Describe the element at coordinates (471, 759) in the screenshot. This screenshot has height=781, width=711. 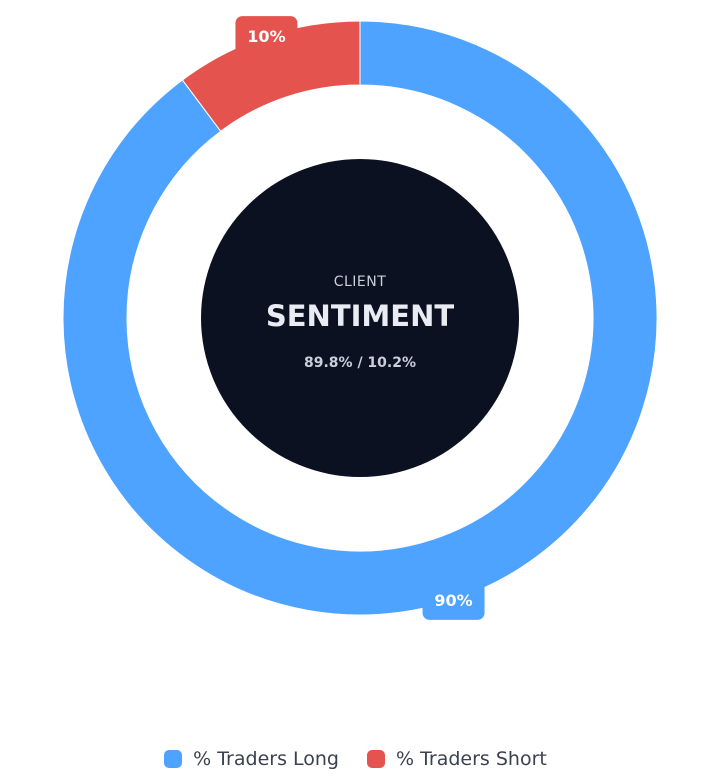
I see `legend-label-short: % Traders Short` at that location.